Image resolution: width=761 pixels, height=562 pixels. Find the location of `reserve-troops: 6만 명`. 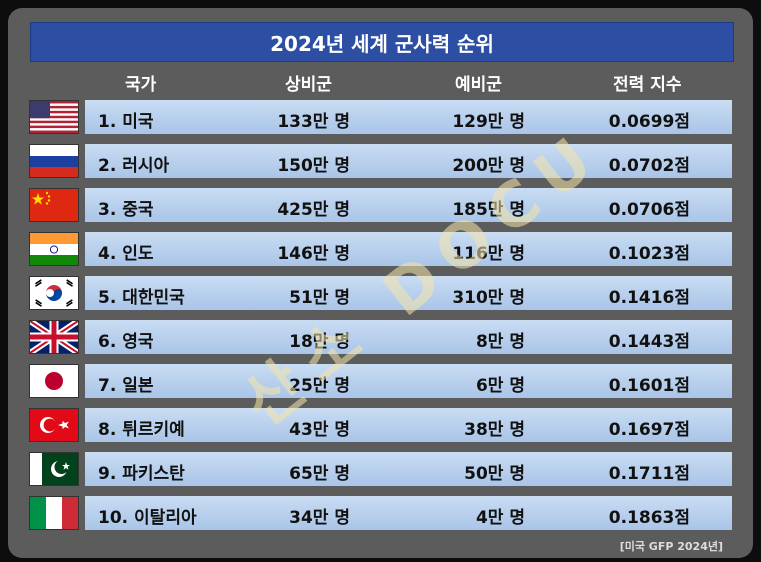

reserve-troops: 6만 명 is located at coordinates (500, 386).